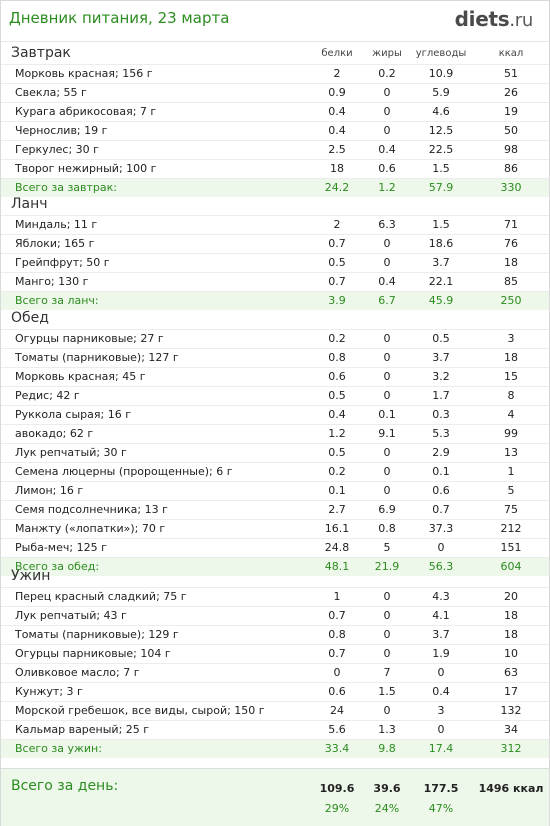 The image size is (550, 826). Describe the element at coordinates (337, 729) in the screenshot. I see `food-protein: 5.6` at that location.